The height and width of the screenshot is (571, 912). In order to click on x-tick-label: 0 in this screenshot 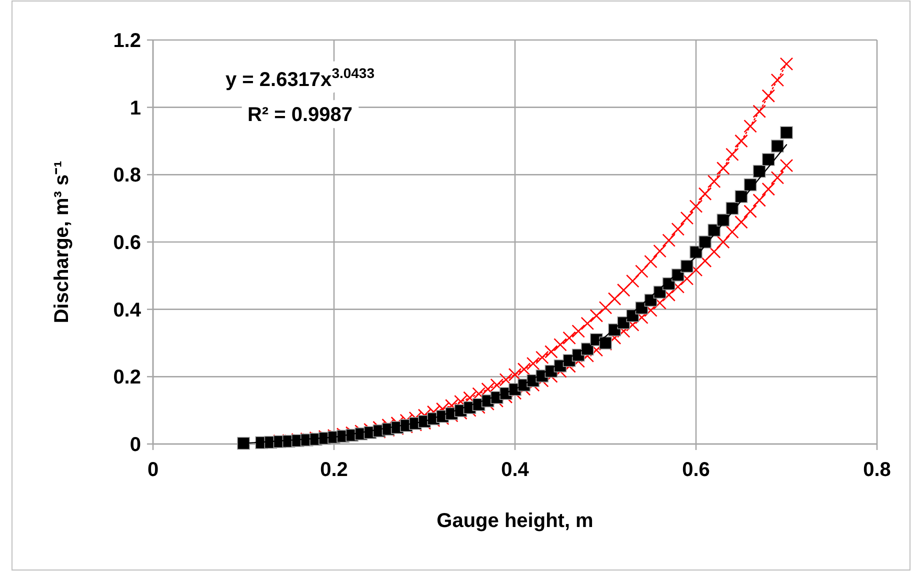, I will do `click(153, 470)`.